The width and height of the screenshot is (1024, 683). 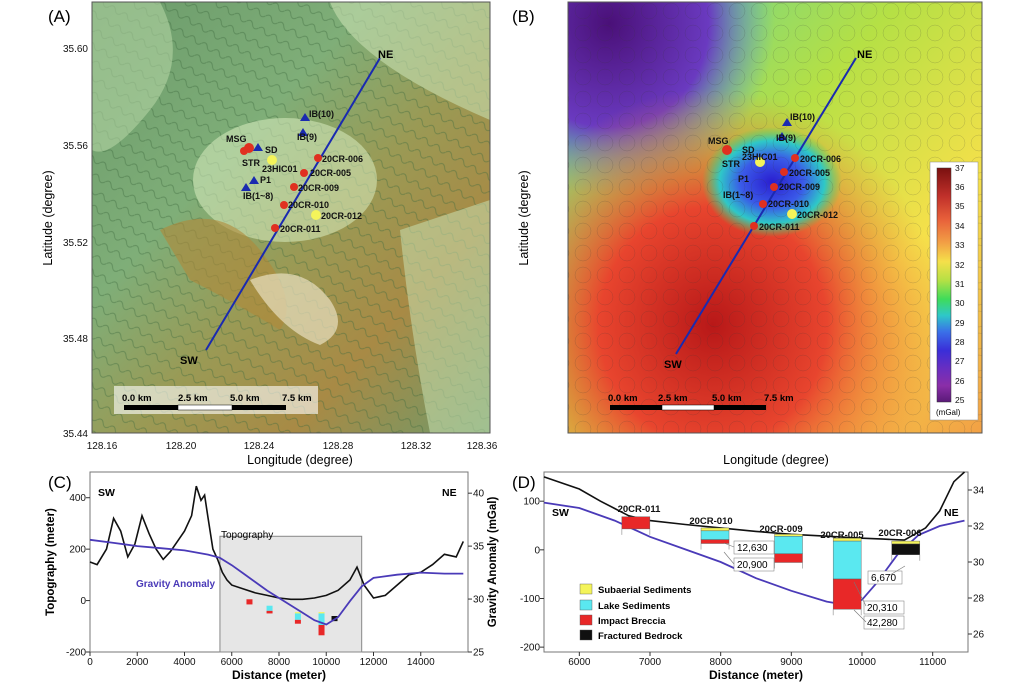 I want to click on colorbar-scale, so click(x=944, y=285).